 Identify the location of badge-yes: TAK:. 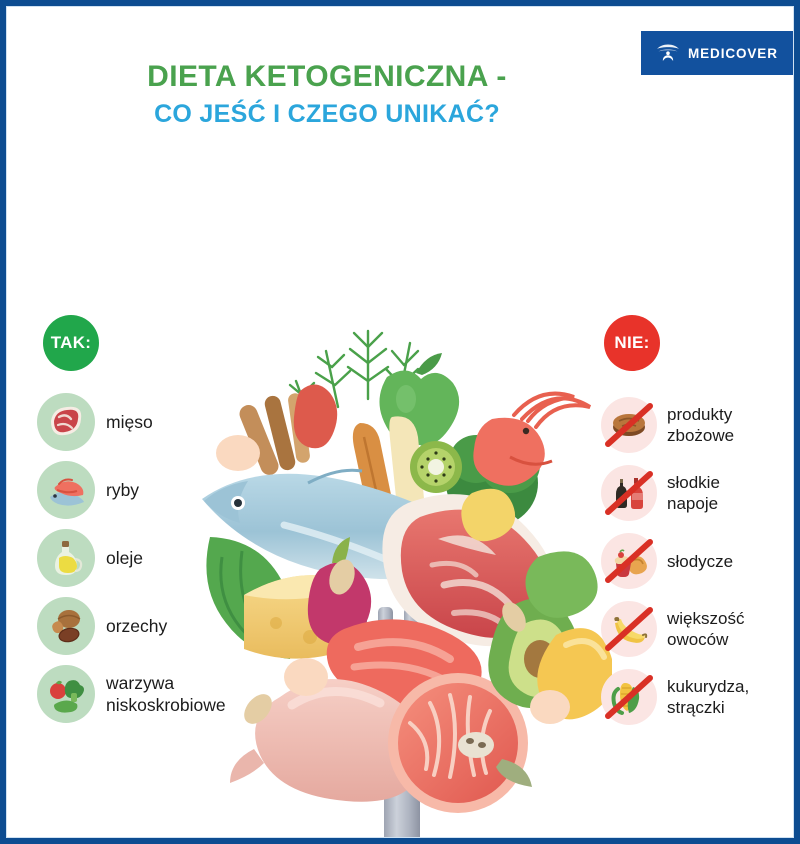
(71, 343).